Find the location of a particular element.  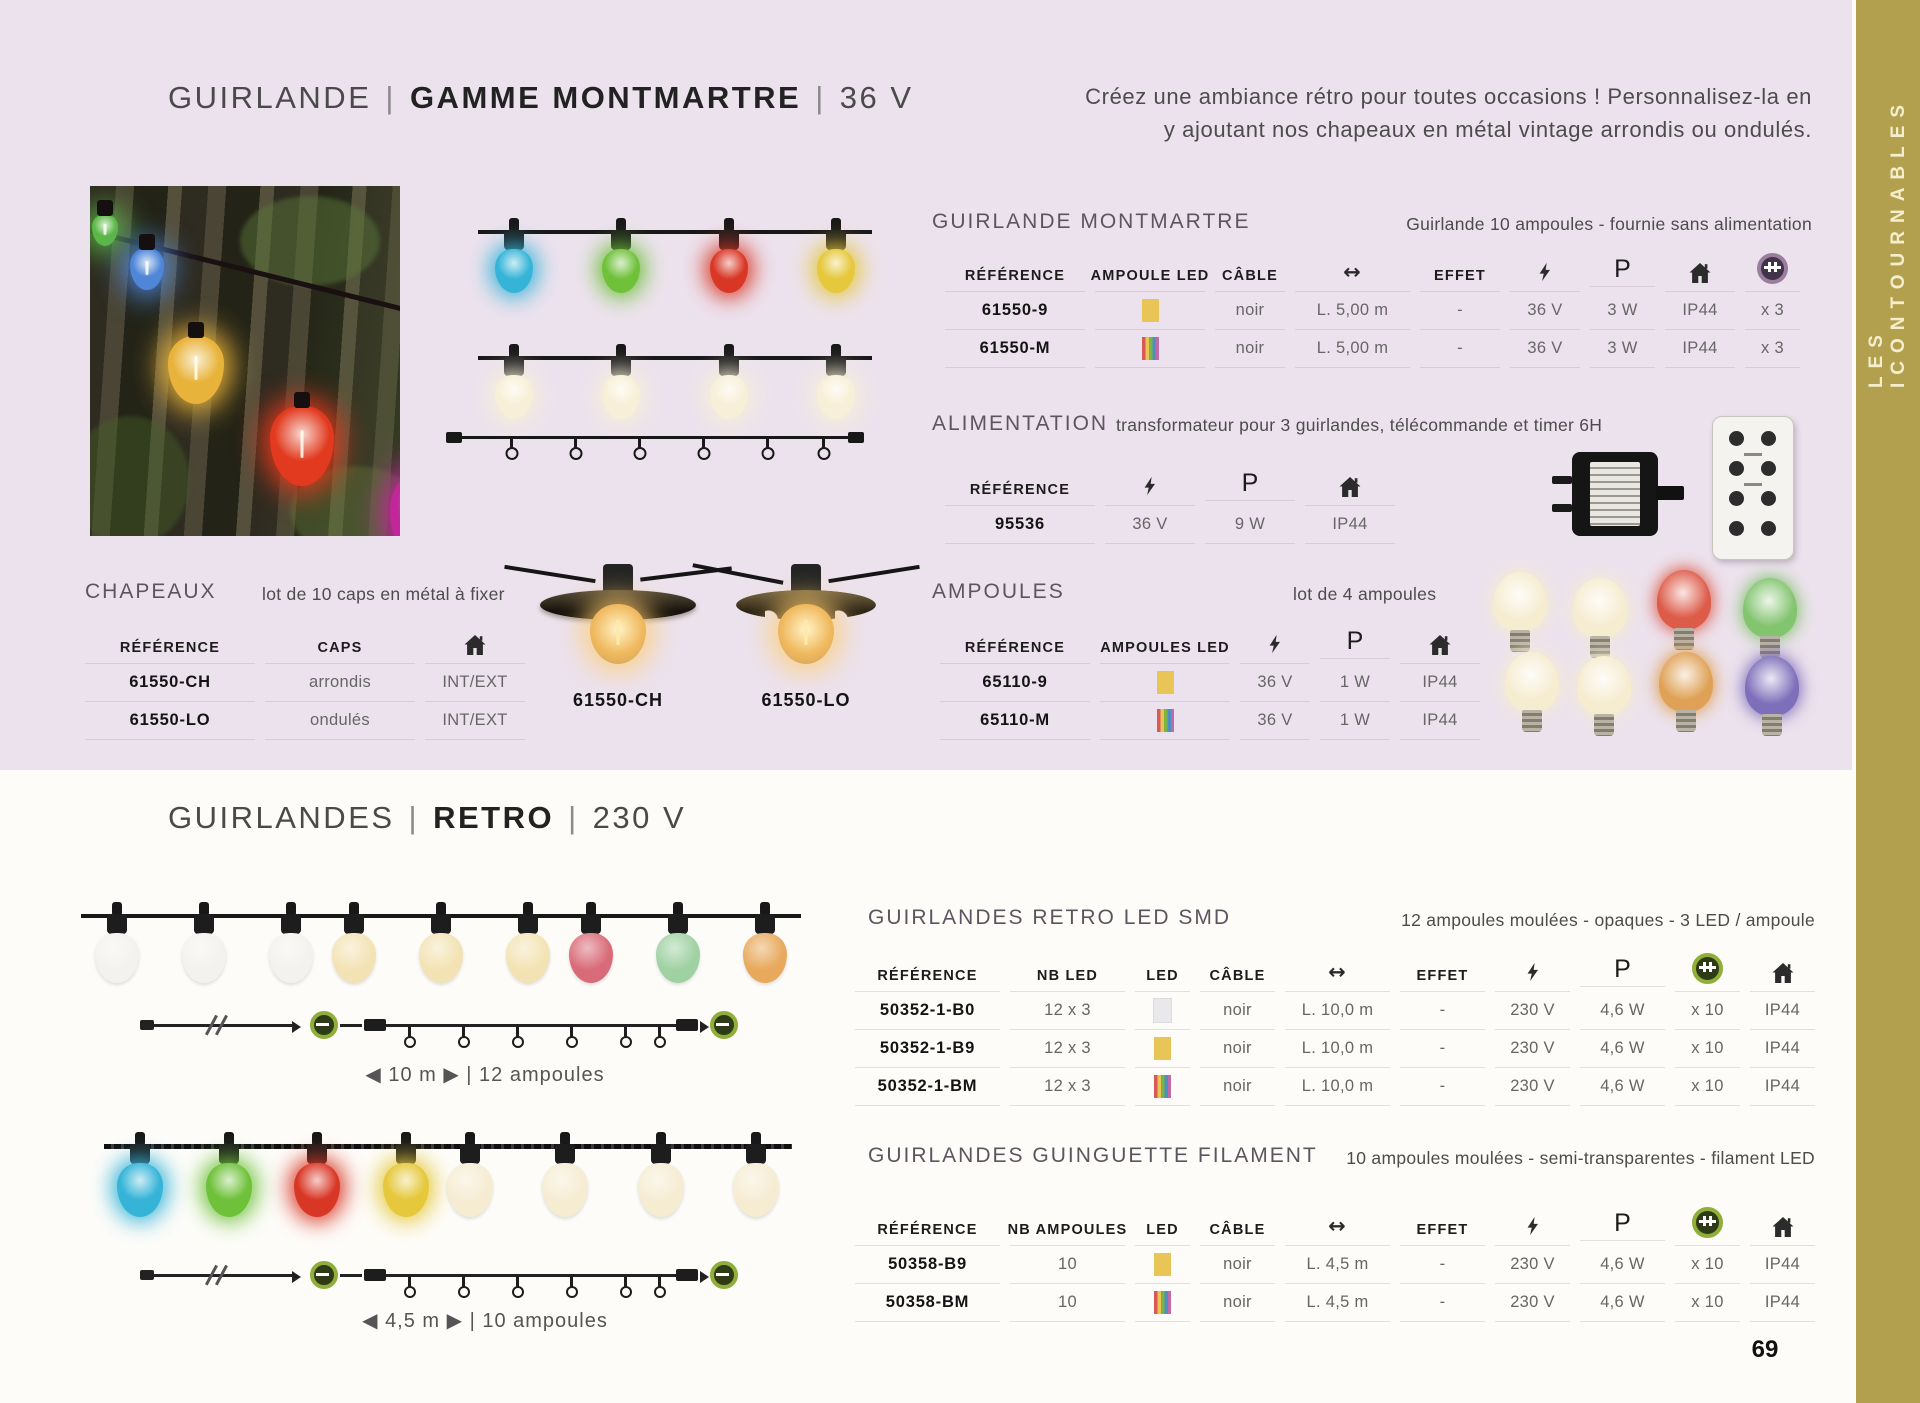

remote-control-image is located at coordinates (1753, 488).